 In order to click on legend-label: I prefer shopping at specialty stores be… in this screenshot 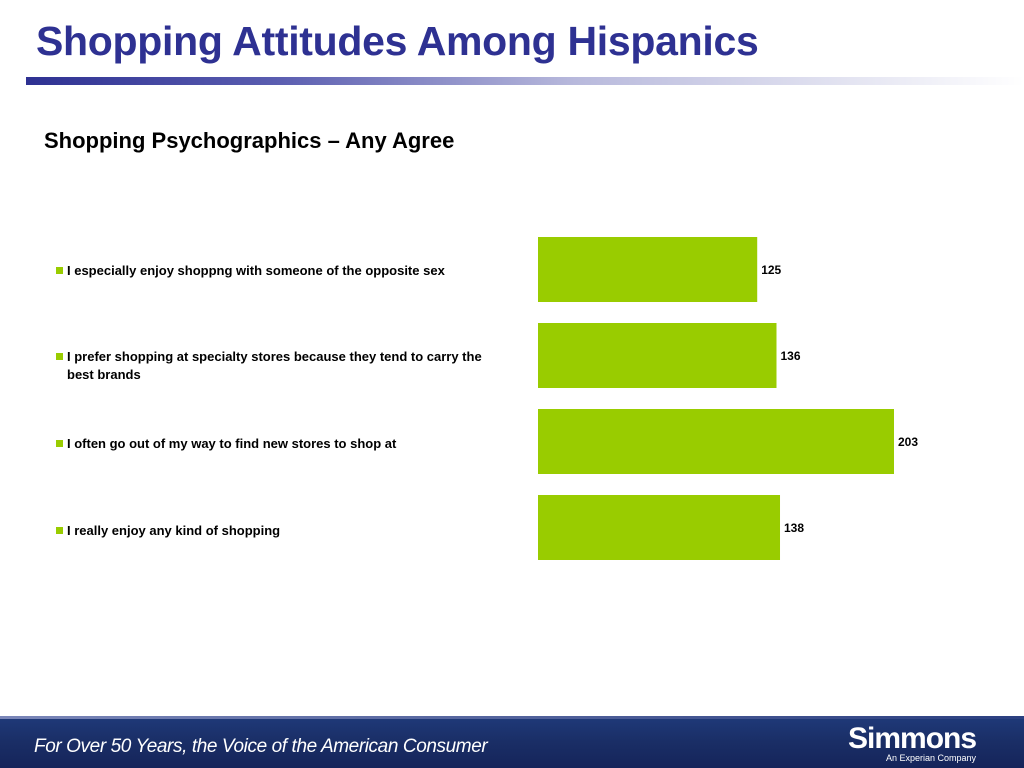, I will do `click(274, 365)`.